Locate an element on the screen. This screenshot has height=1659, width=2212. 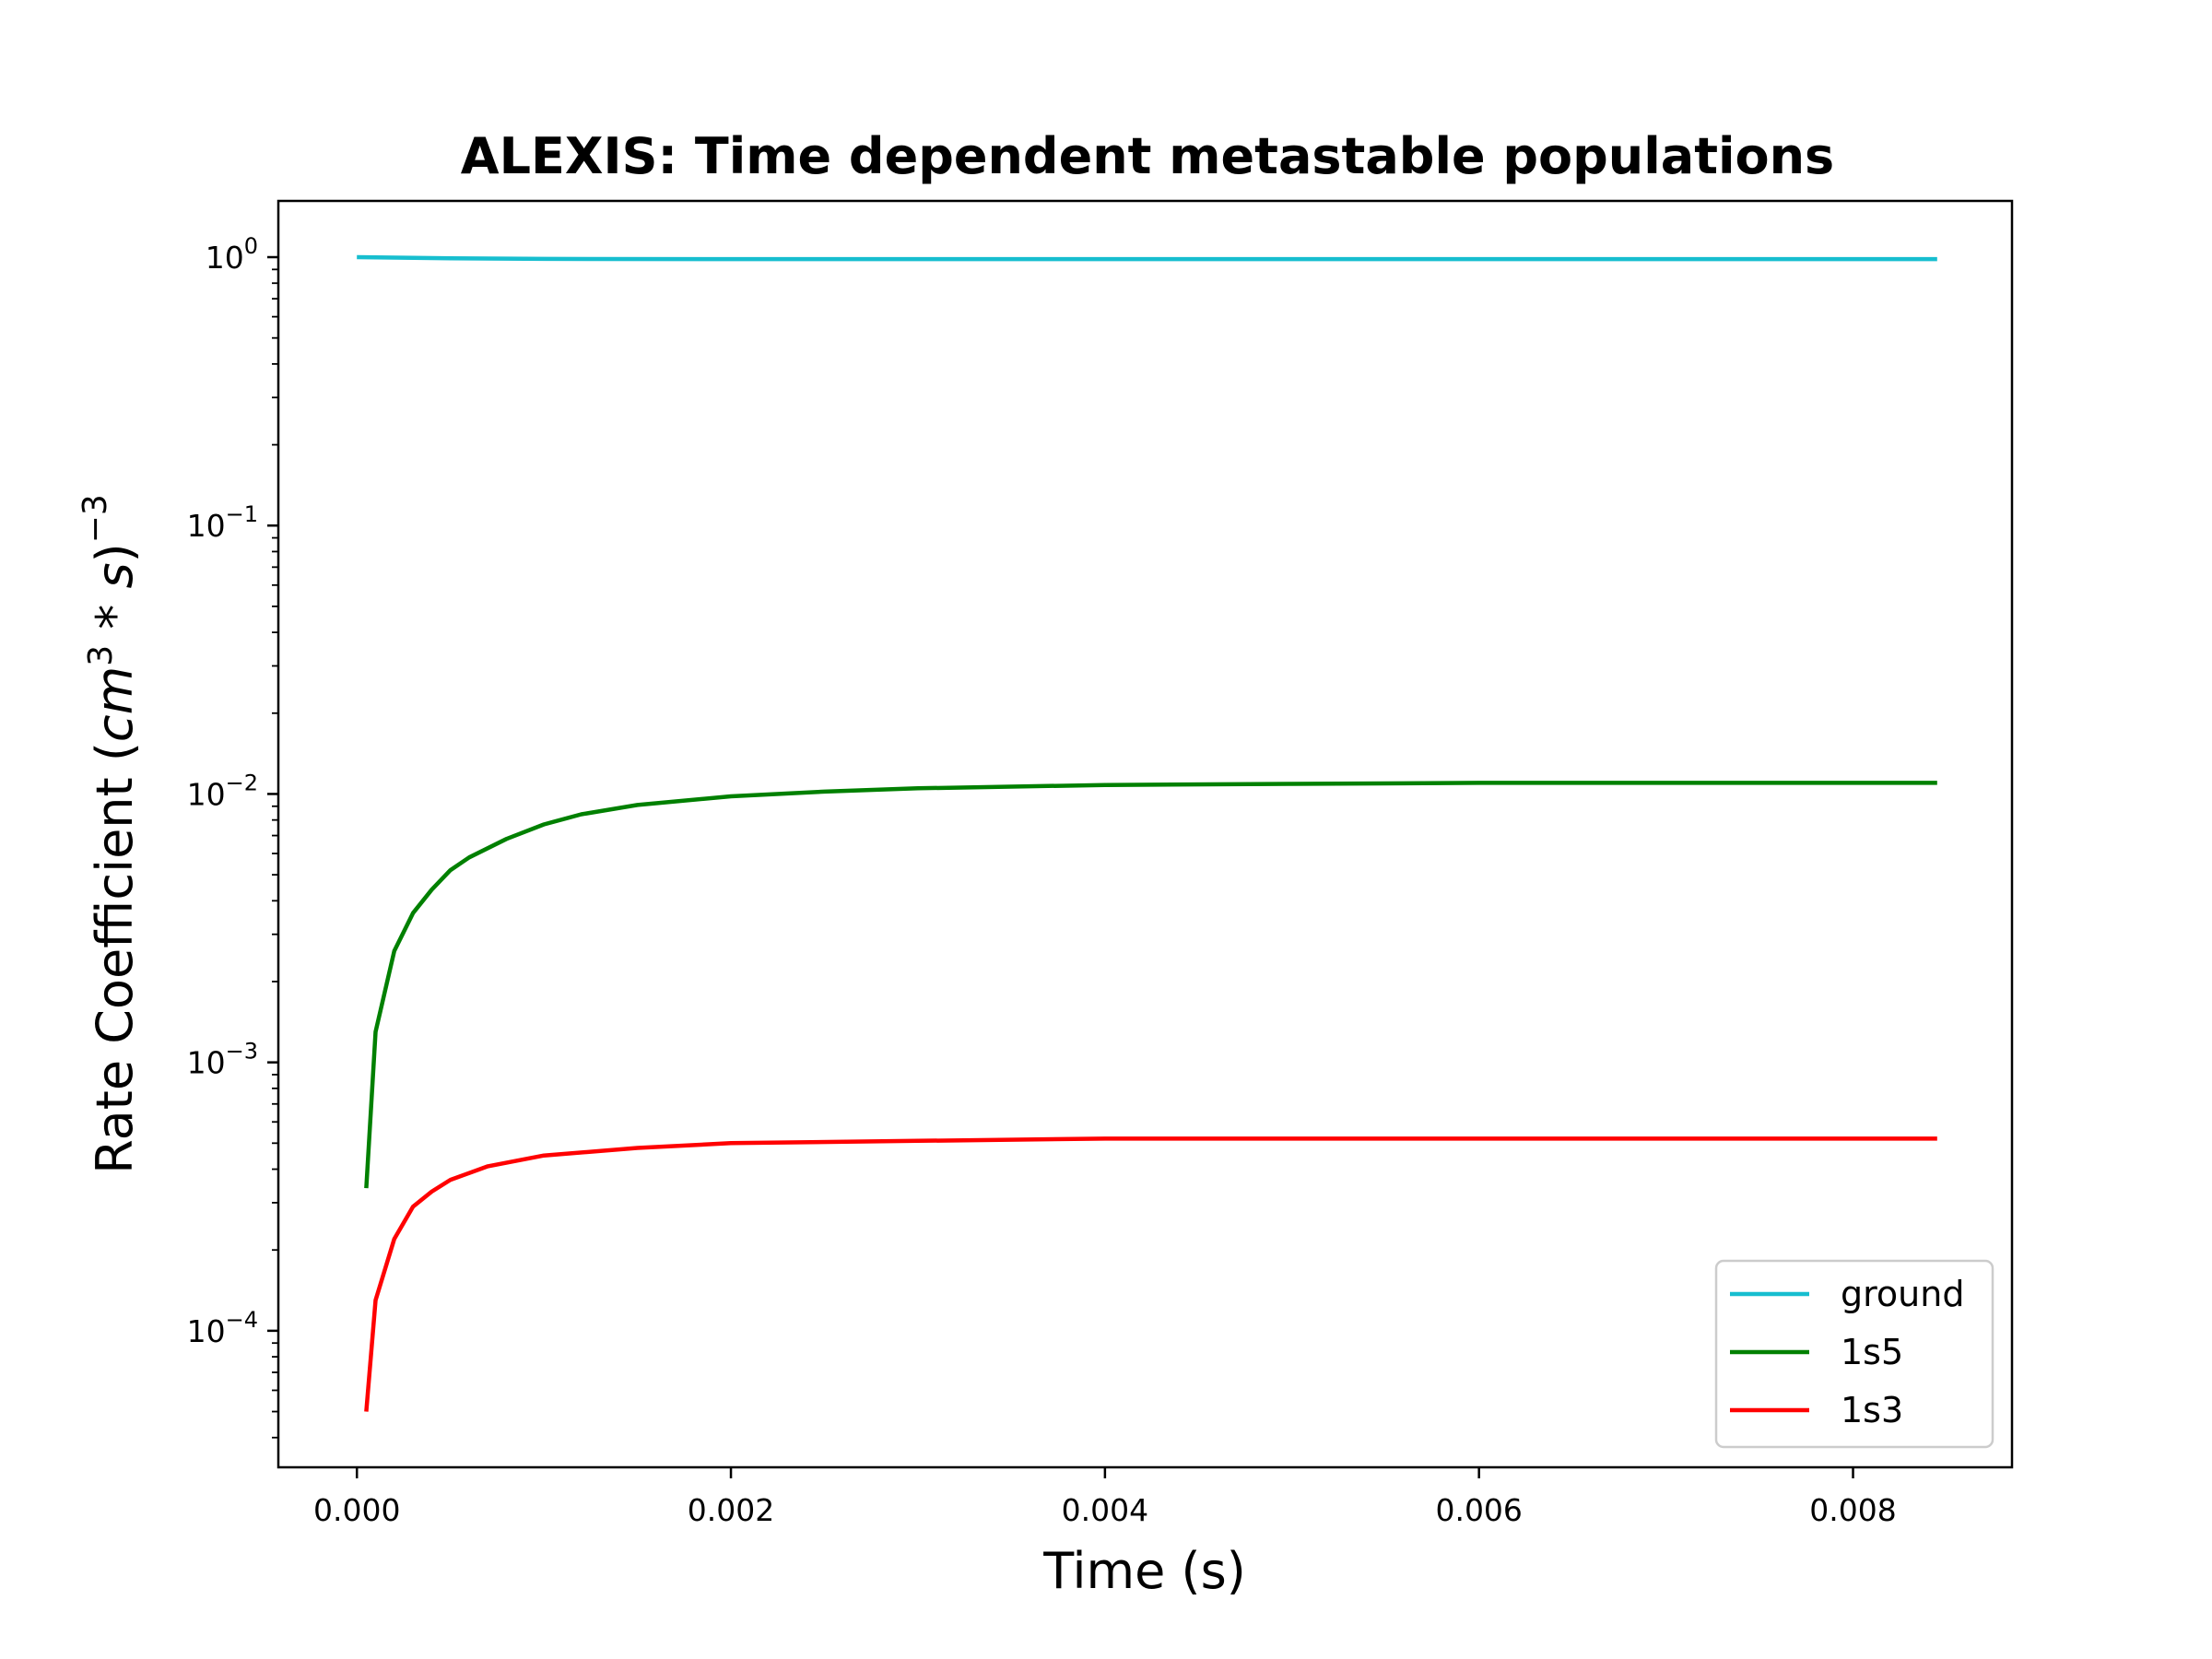
x-axis: 0.000 0.002 0.004 0.006 0.008 is located at coordinates (1105, 1497).